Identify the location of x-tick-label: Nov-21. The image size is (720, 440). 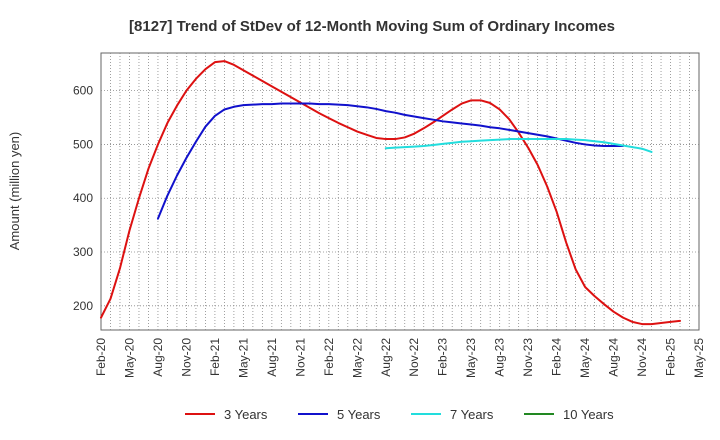
(300, 357).